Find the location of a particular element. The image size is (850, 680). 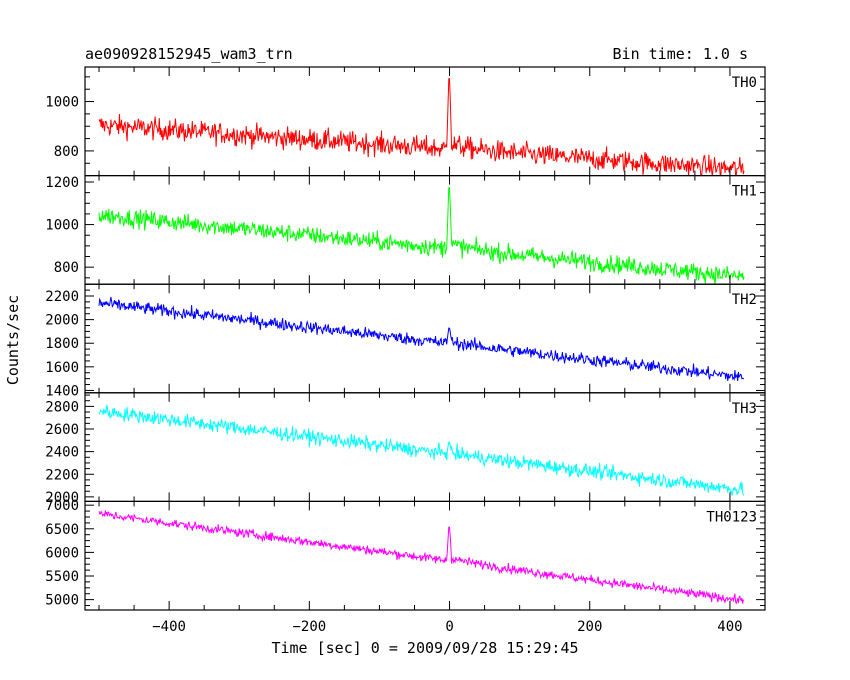

y-tick-label: 1600 is located at coordinates (62, 368).